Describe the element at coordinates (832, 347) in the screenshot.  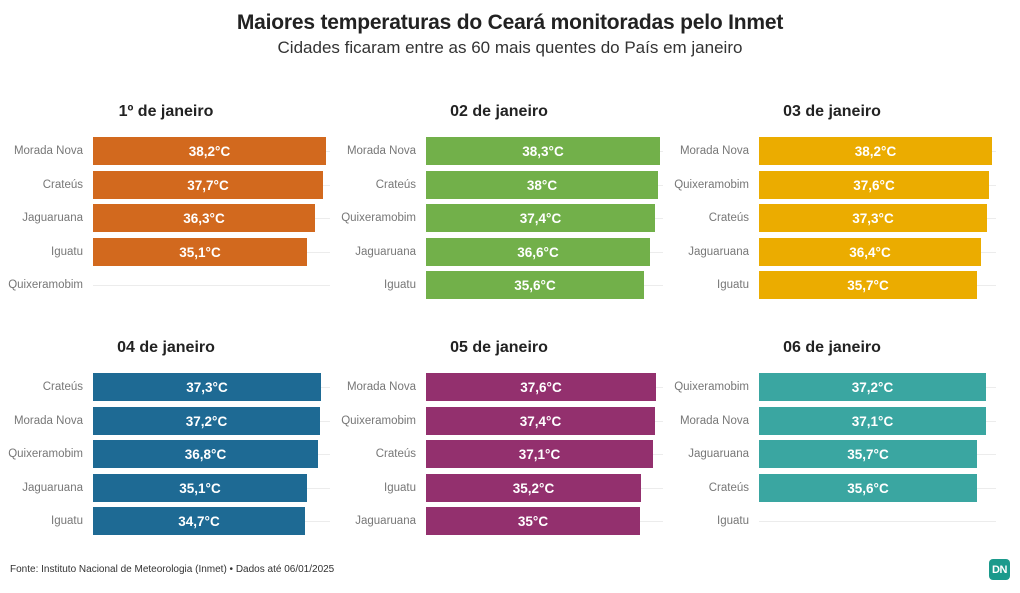
I see `panel-title: 06 de janeiro` at that location.